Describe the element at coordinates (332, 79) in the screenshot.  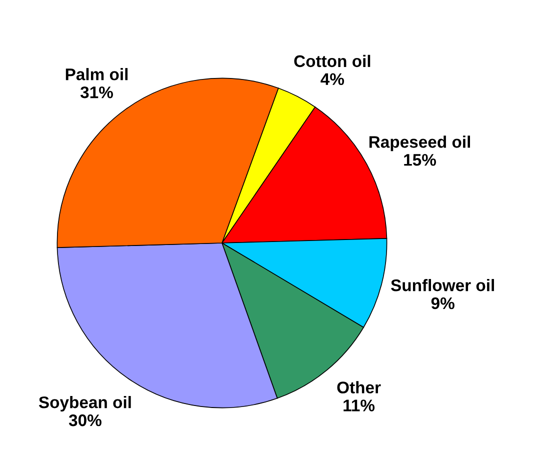
I see `data-label: 4%` at that location.